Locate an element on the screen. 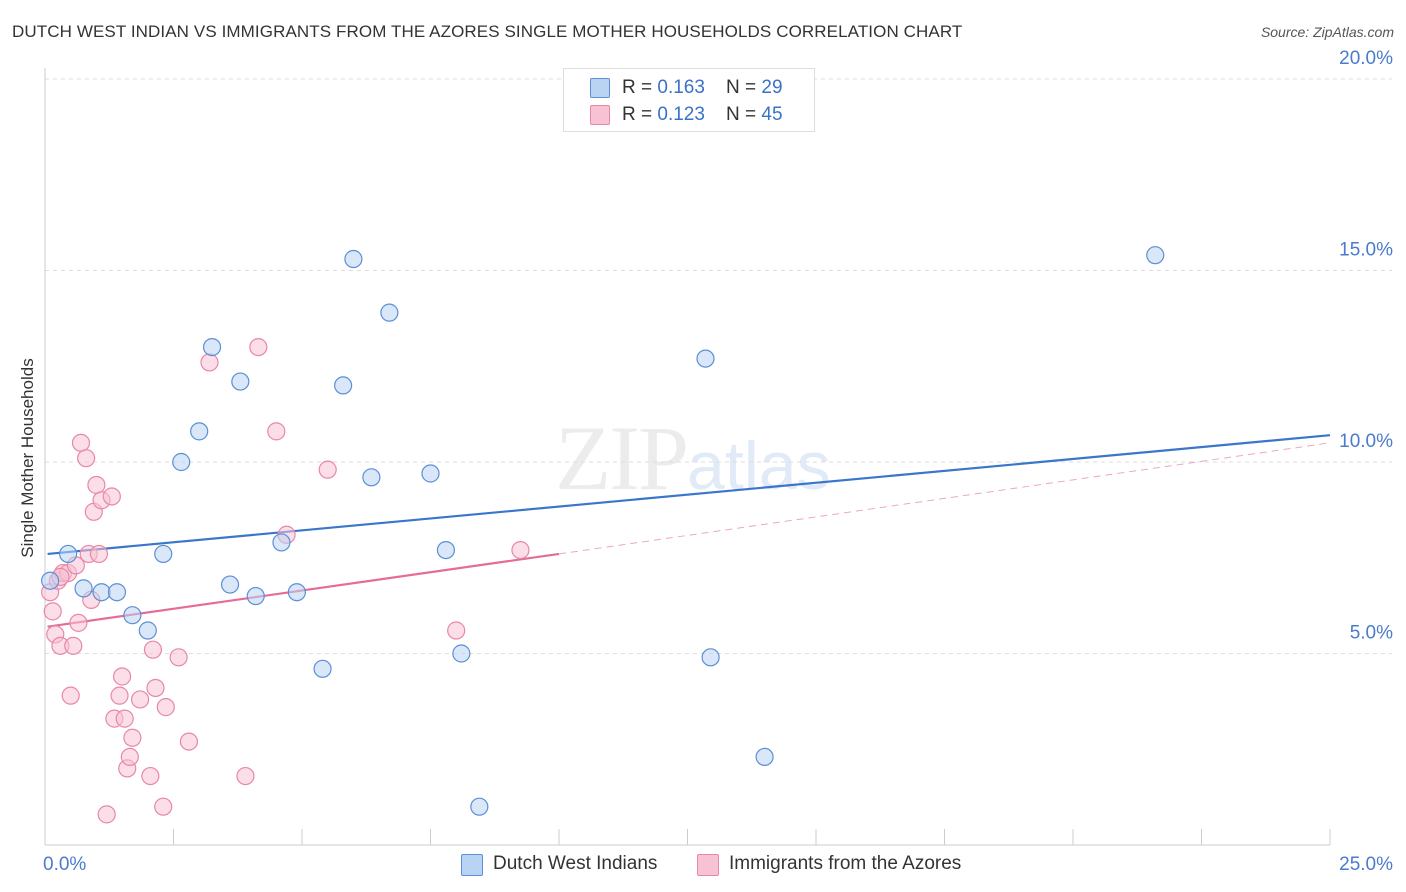 This screenshot has height=892, width=1406. bottom-legend-swatch-pink is located at coordinates (708, 865).